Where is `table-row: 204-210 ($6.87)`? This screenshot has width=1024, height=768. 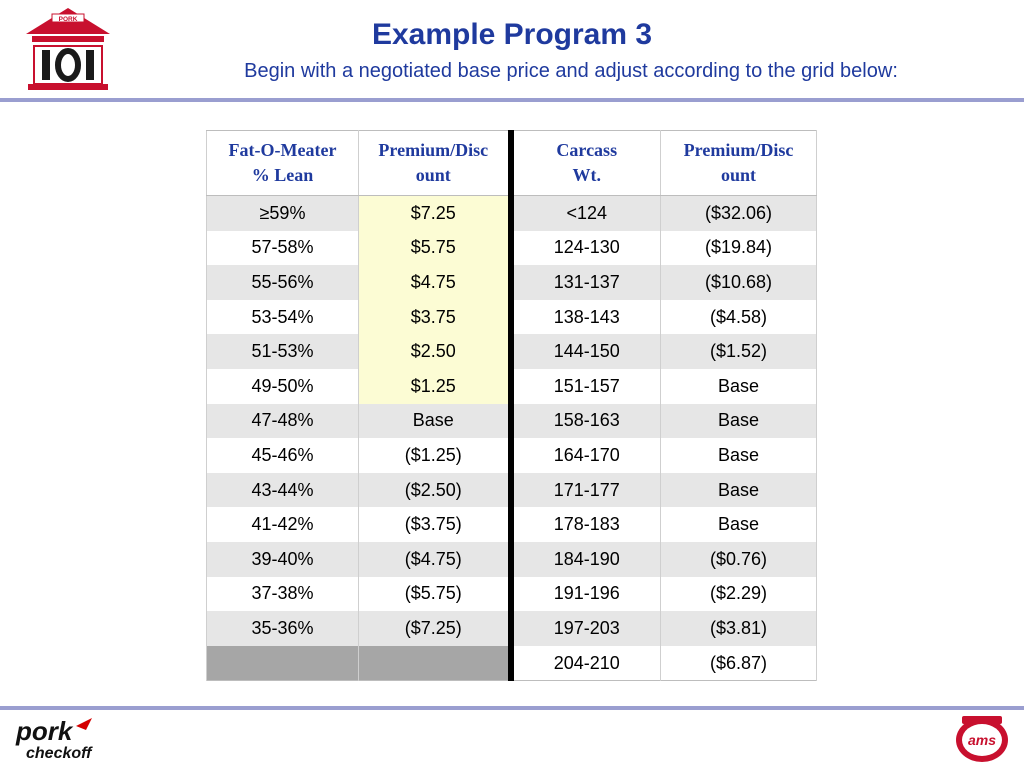
table-row: 204-210 ($6.87) is located at coordinates (511, 663).